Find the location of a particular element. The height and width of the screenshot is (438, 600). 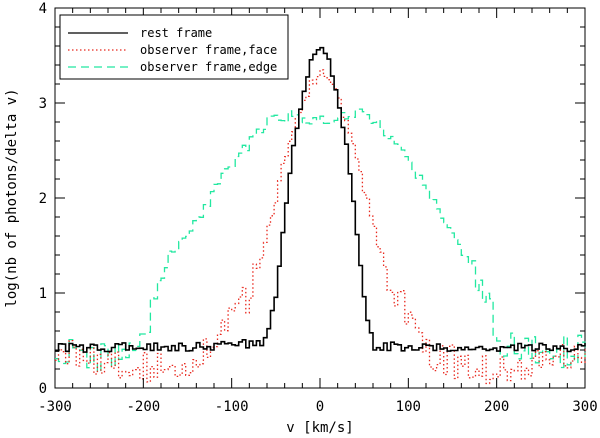

x-tick-label: -100 is located at coordinates (232, 407).